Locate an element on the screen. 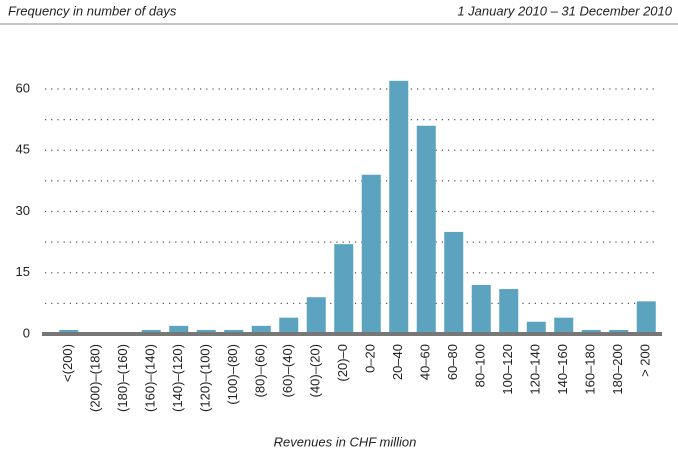  x-tick-label: (20)–0 is located at coordinates (342, 363).